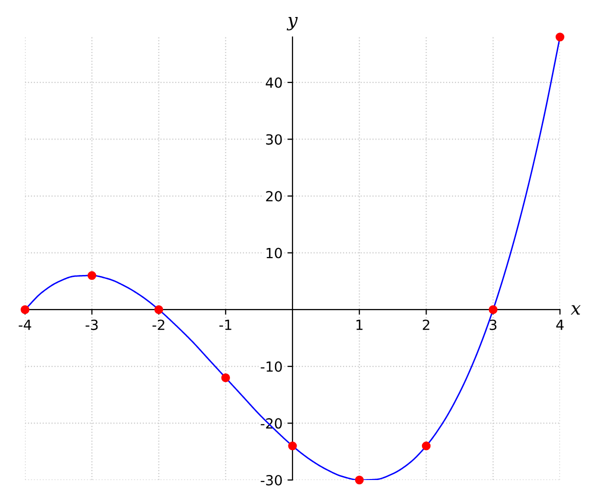 The height and width of the screenshot is (500, 600). What do you see at coordinates (426, 325) in the screenshot?
I see `x-tick-label: 2` at bounding box center [426, 325].